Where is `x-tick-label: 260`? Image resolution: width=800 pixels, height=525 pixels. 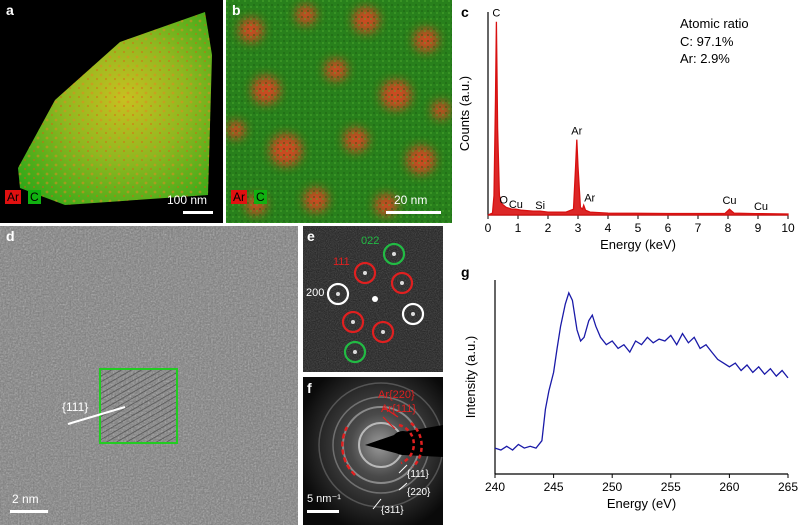 x-tick-label: 260 is located at coordinates (729, 487).